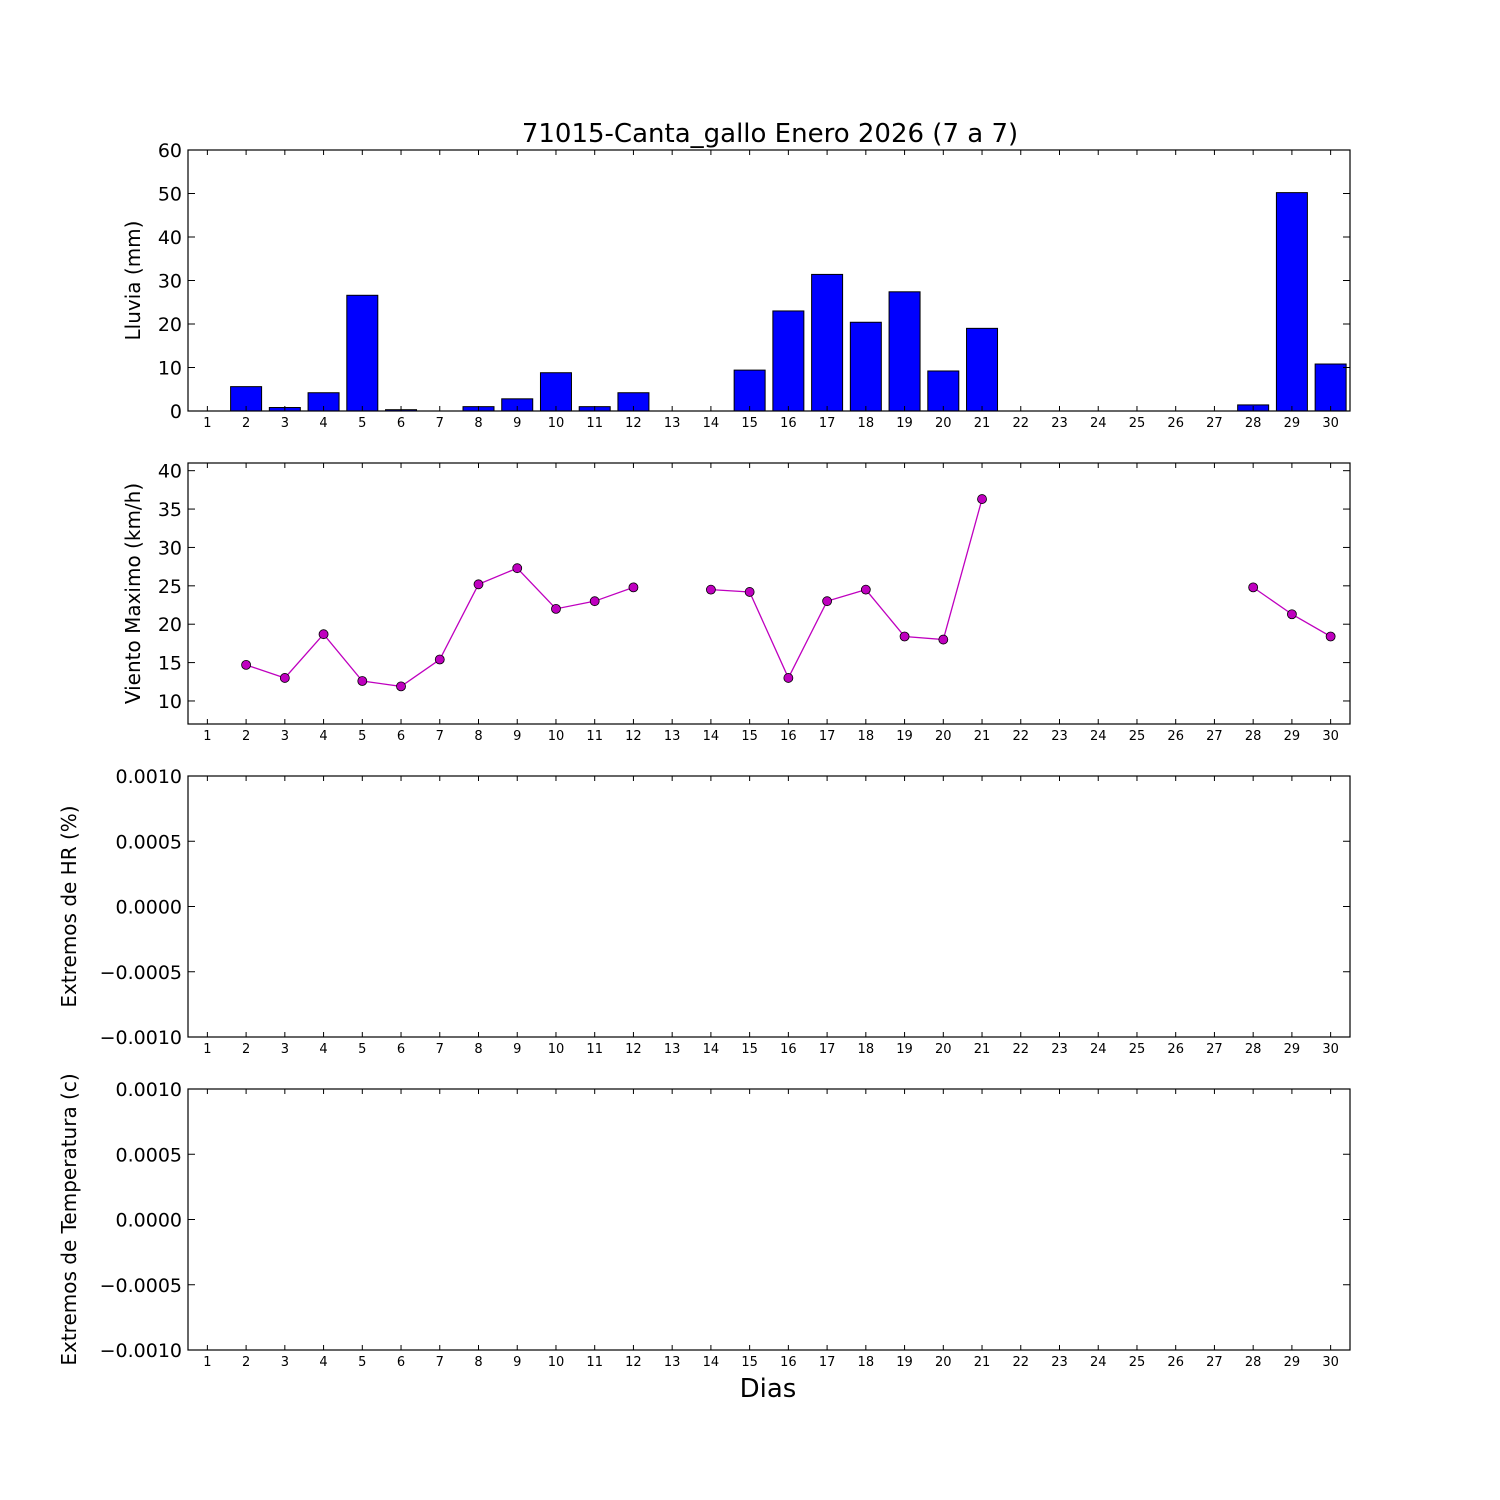 This screenshot has height=1500, width=1500. Describe the element at coordinates (633, 1362) in the screenshot. I see `x-tick-label-day-12: 12` at that location.